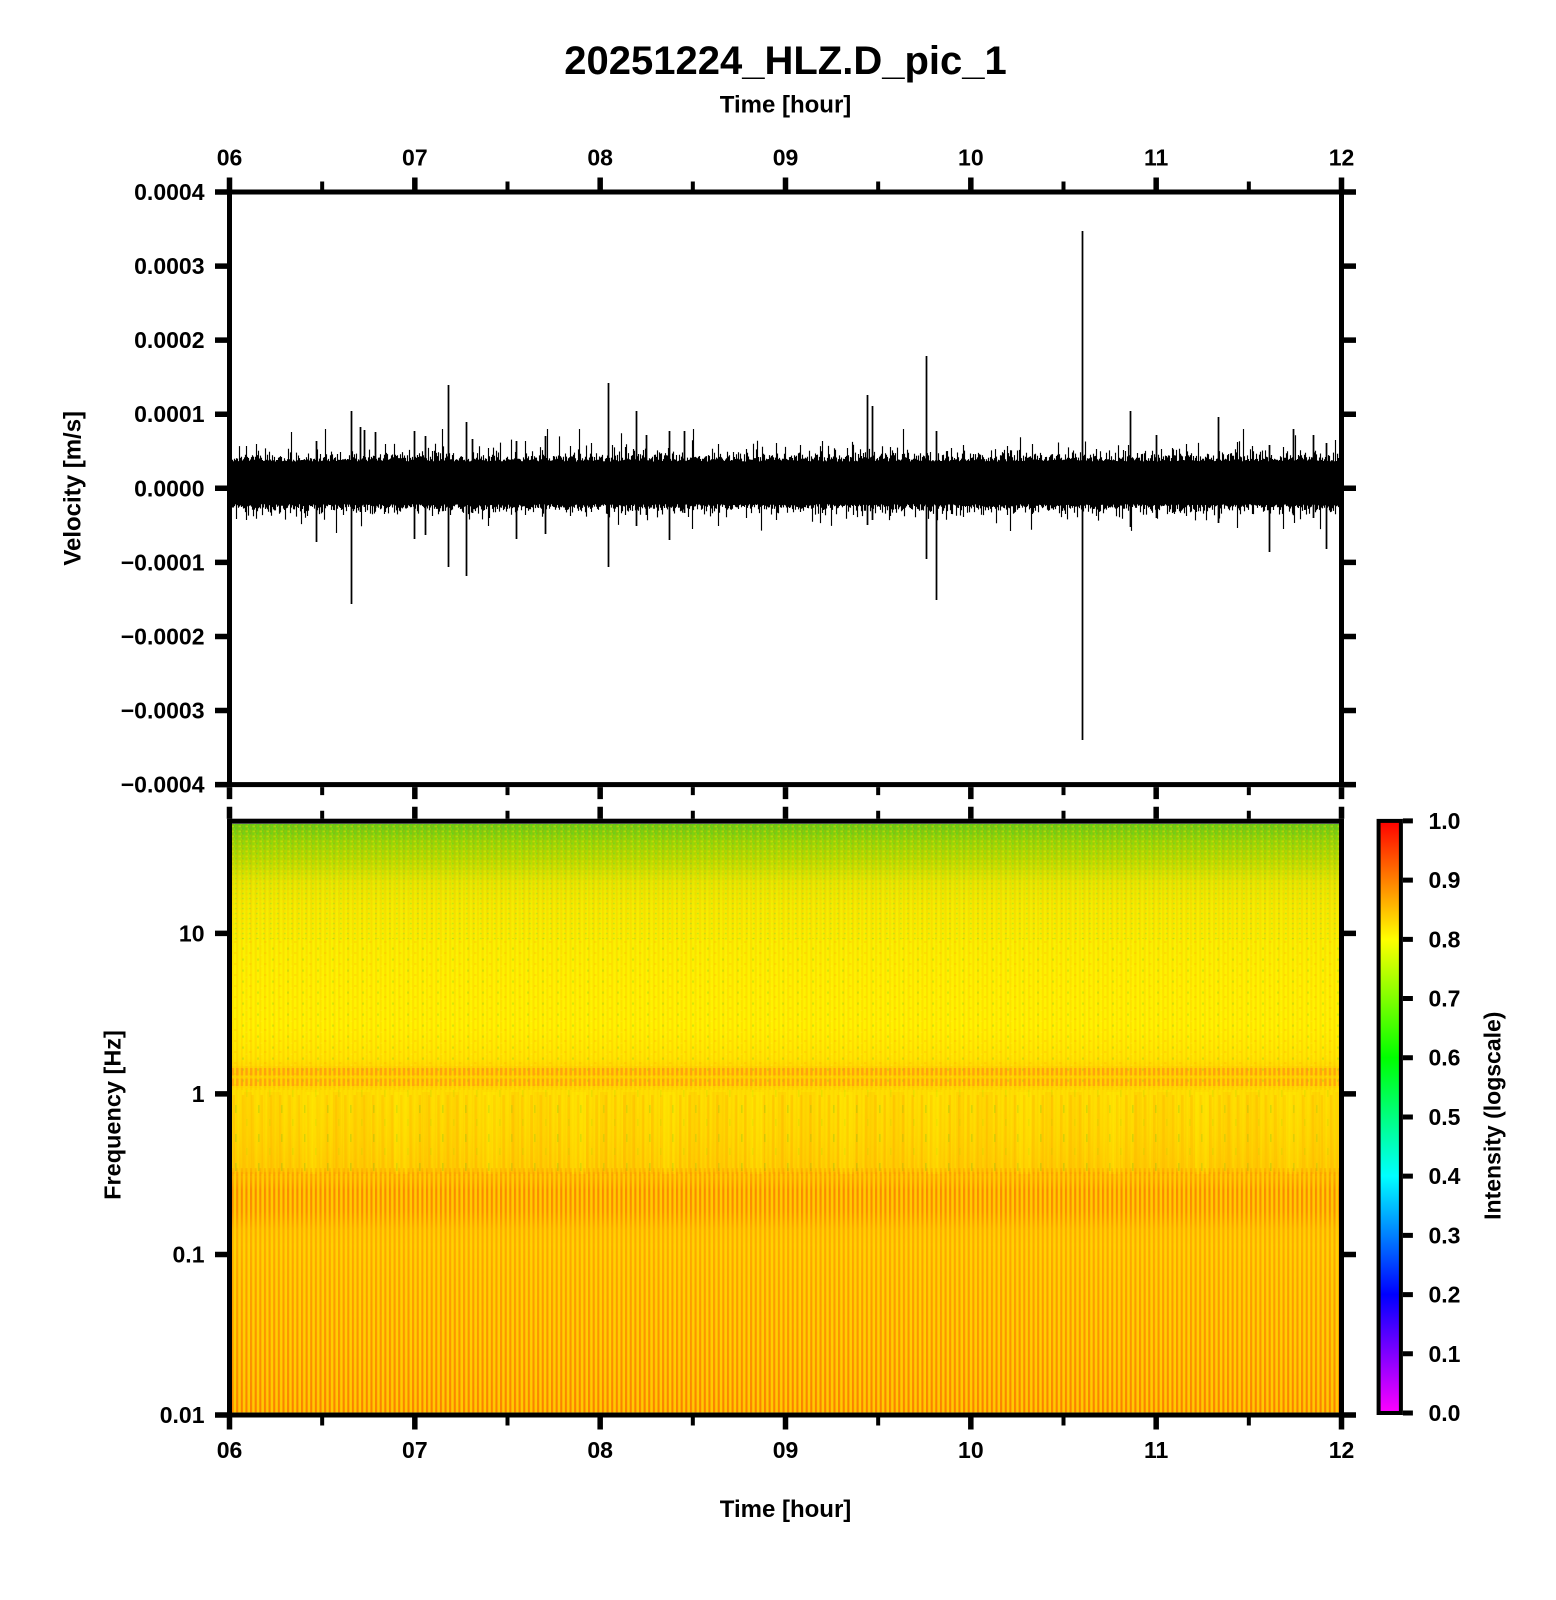 The image size is (1556, 1600). I want to click on svg-text: 1.0, so click(1445, 821).